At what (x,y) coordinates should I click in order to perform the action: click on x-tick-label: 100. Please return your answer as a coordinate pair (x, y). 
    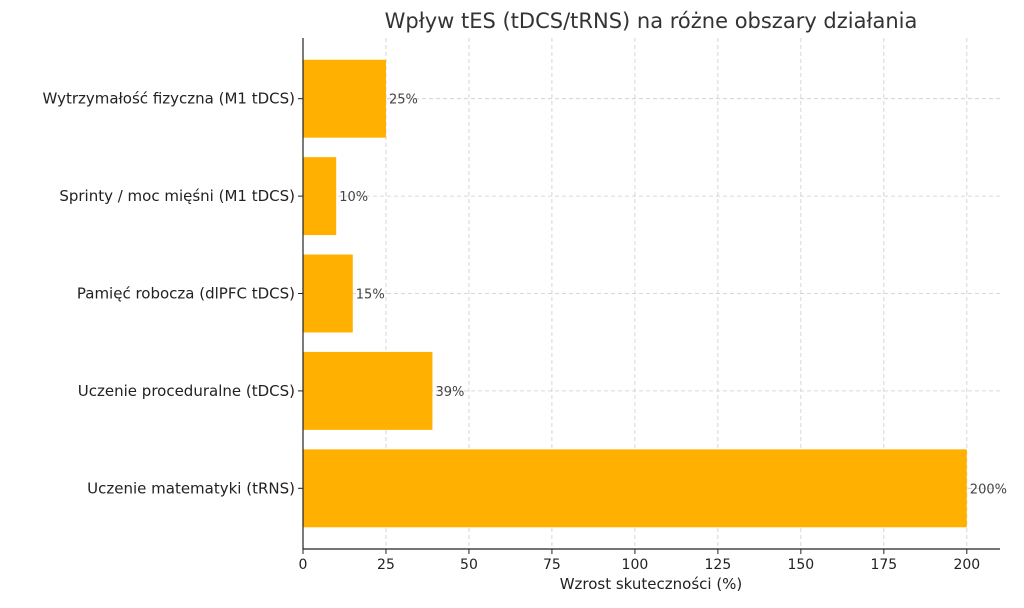
    Looking at the image, I should click on (635, 565).